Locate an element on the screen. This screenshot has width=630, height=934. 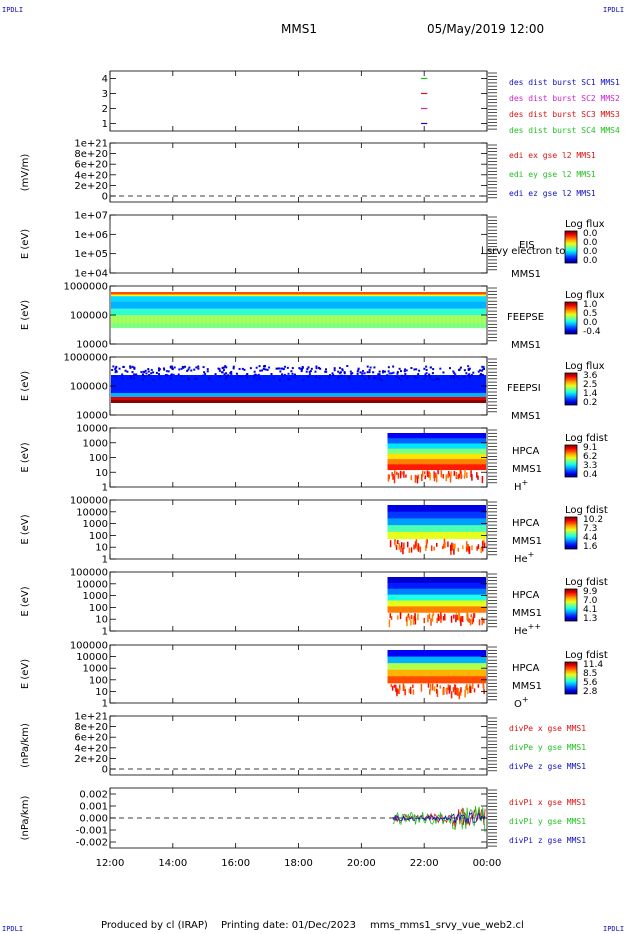
y-tick-label: 2 is located at coordinates (105, 109).